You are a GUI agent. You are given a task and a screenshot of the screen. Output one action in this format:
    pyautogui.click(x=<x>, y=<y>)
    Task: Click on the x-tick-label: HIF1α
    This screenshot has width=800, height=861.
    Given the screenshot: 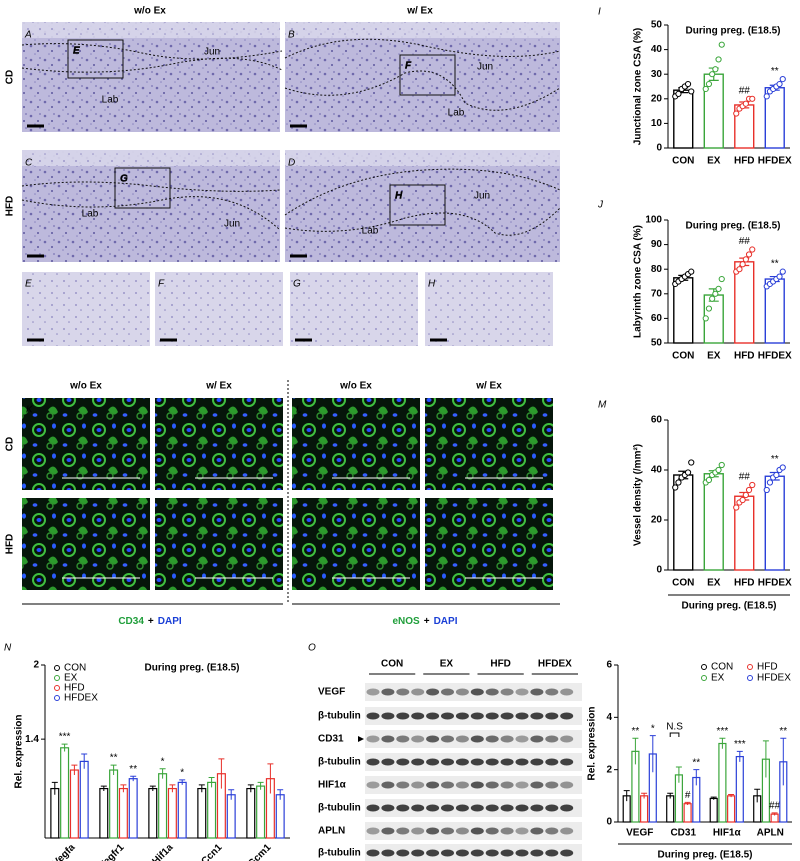 What is the action you would take?
    pyautogui.click(x=727, y=833)
    